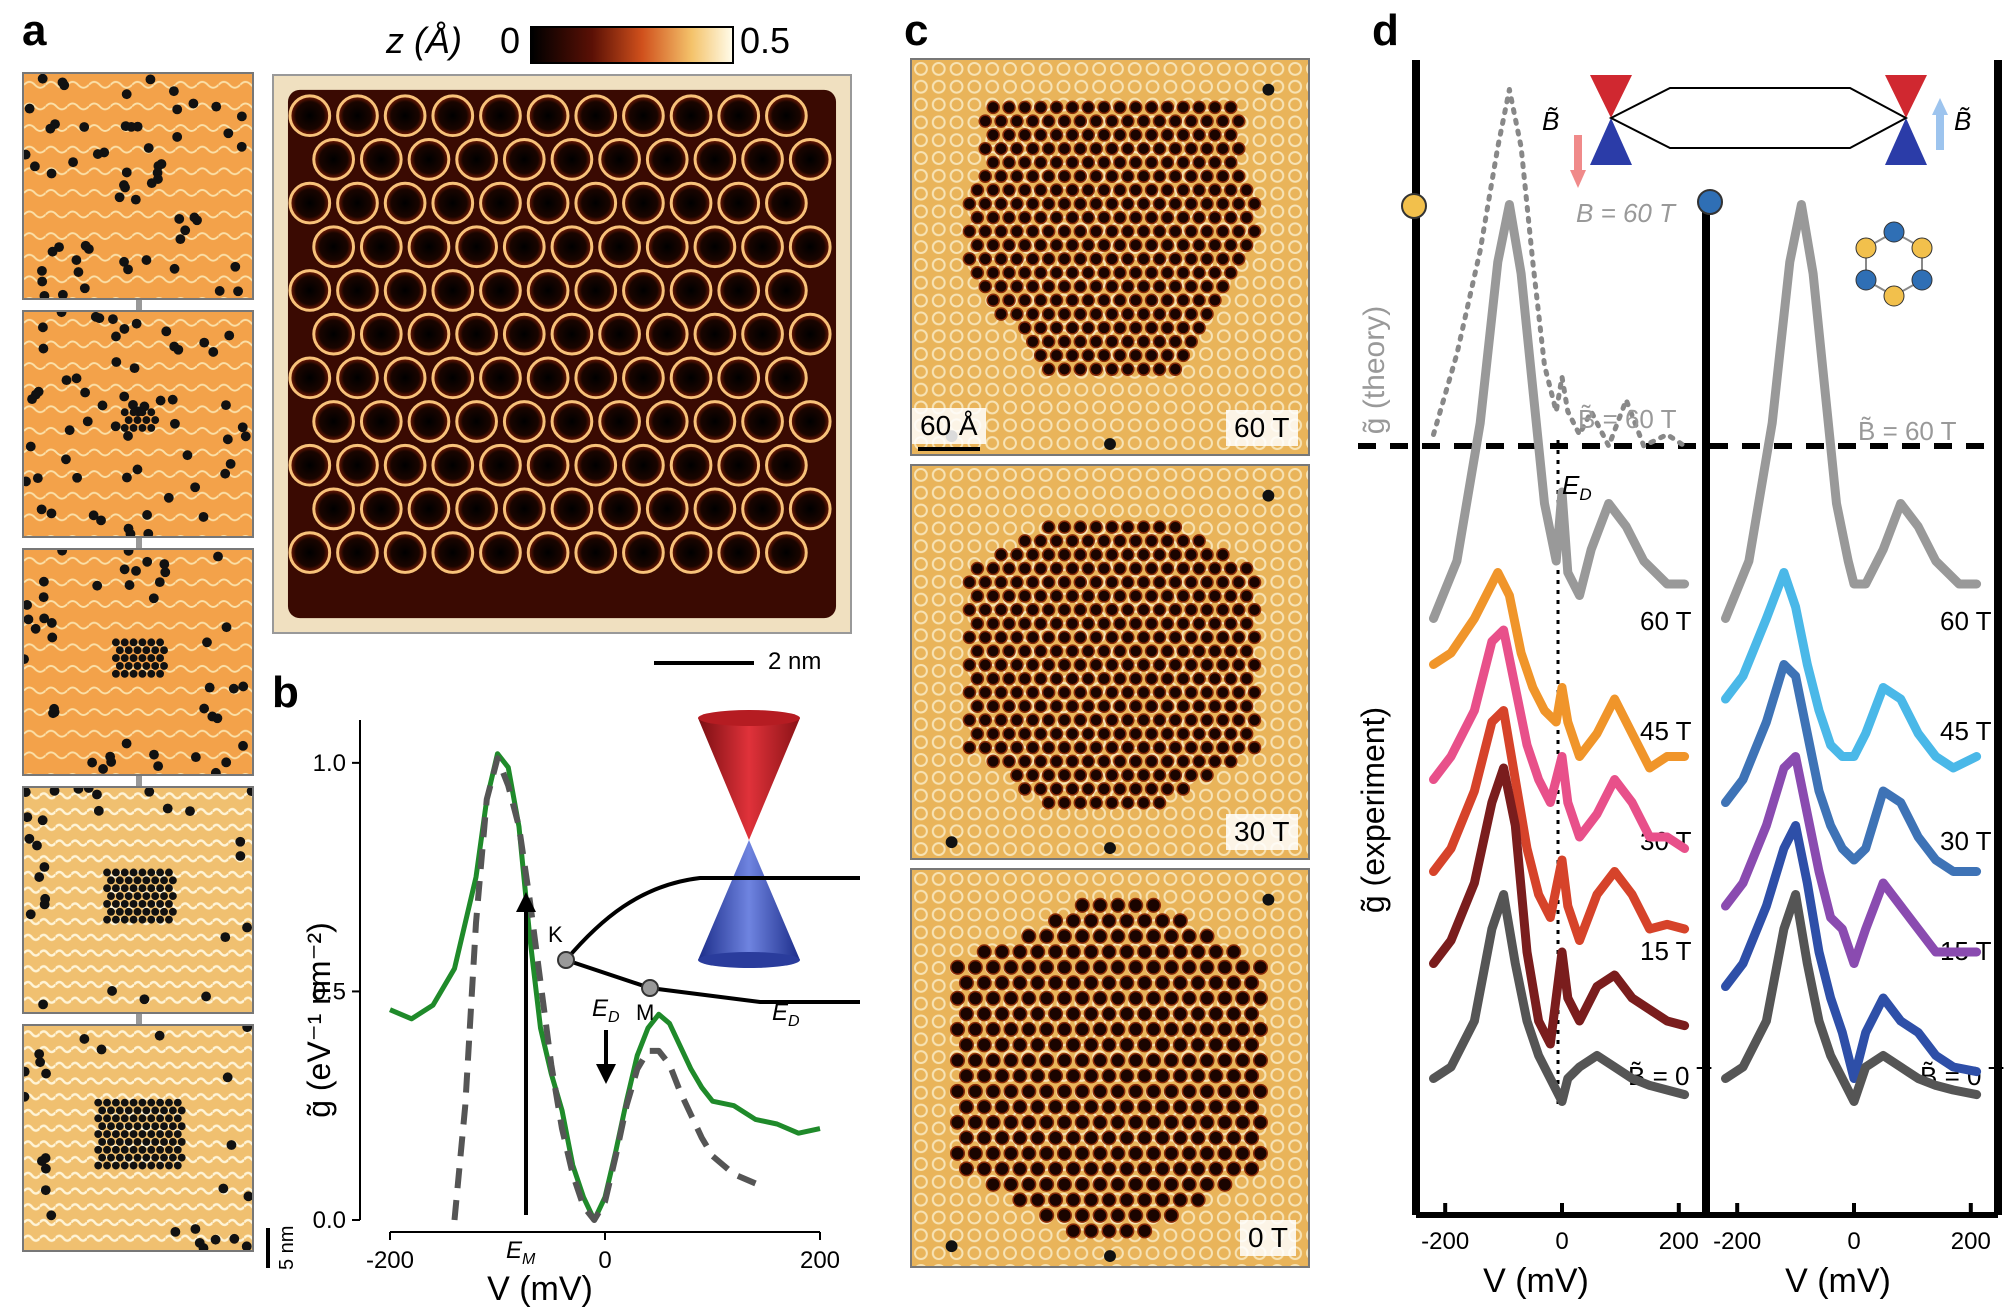  What do you see at coordinates (1966, 841) in the screenshot?
I see `d-exp-label-right: 30 T` at bounding box center [1966, 841].